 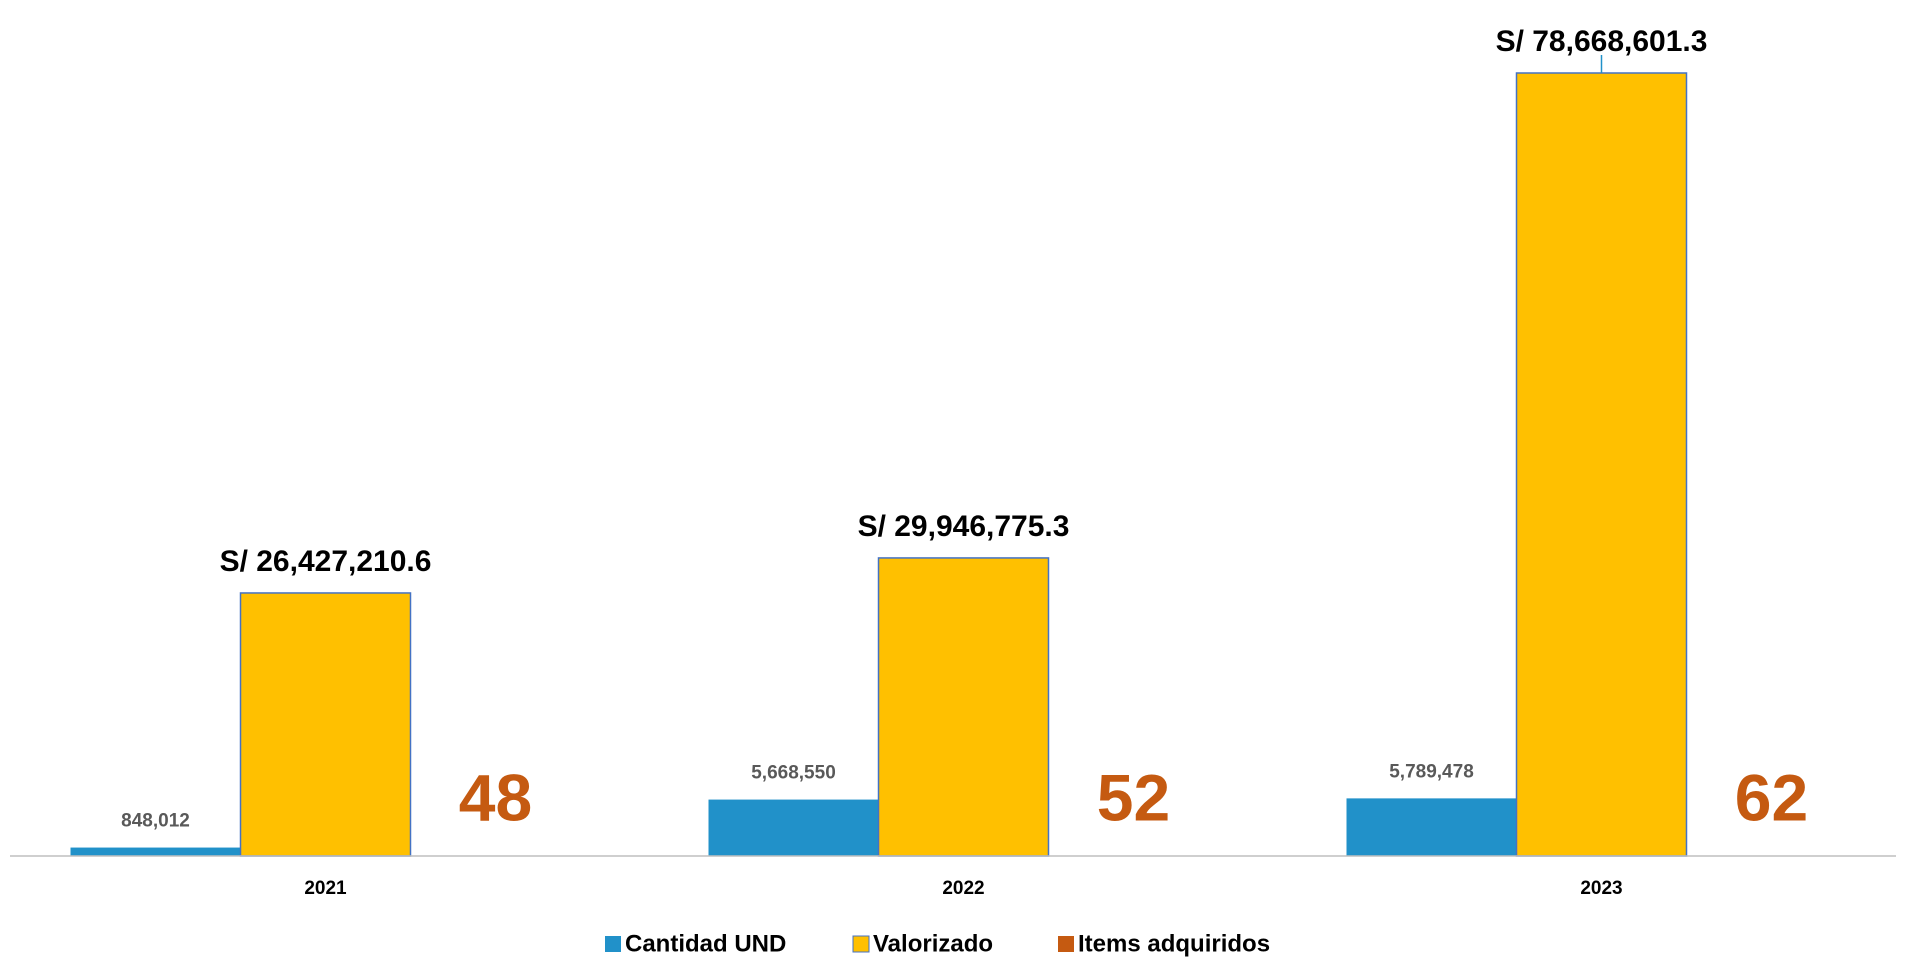 I want to click on data-label: S/ 29,946,775.3, so click(x=964, y=526).